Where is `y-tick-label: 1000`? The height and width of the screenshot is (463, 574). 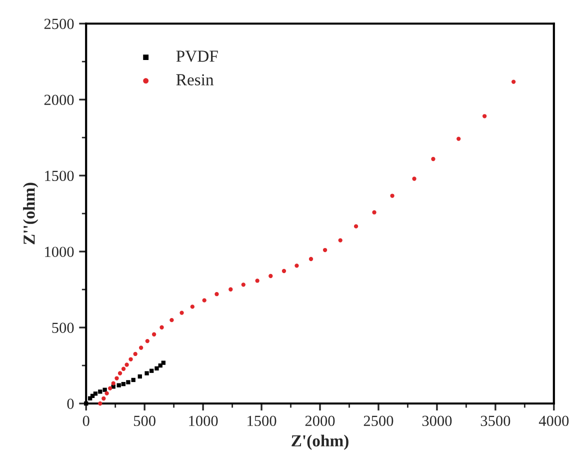 y-tick-label: 1000 is located at coordinates (59, 251).